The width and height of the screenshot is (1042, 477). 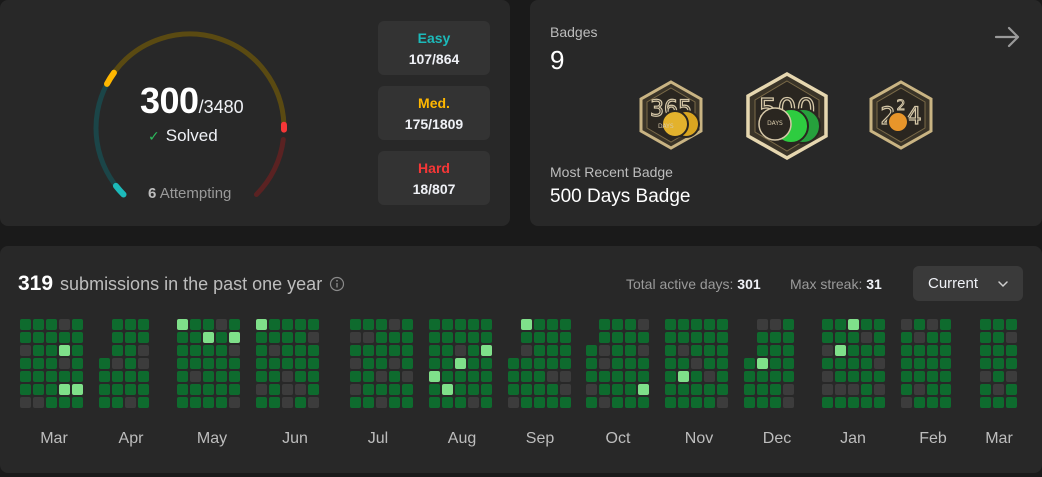 What do you see at coordinates (671, 115) in the screenshot?
I see `badge-365-days-icon: 365 DAYS` at bounding box center [671, 115].